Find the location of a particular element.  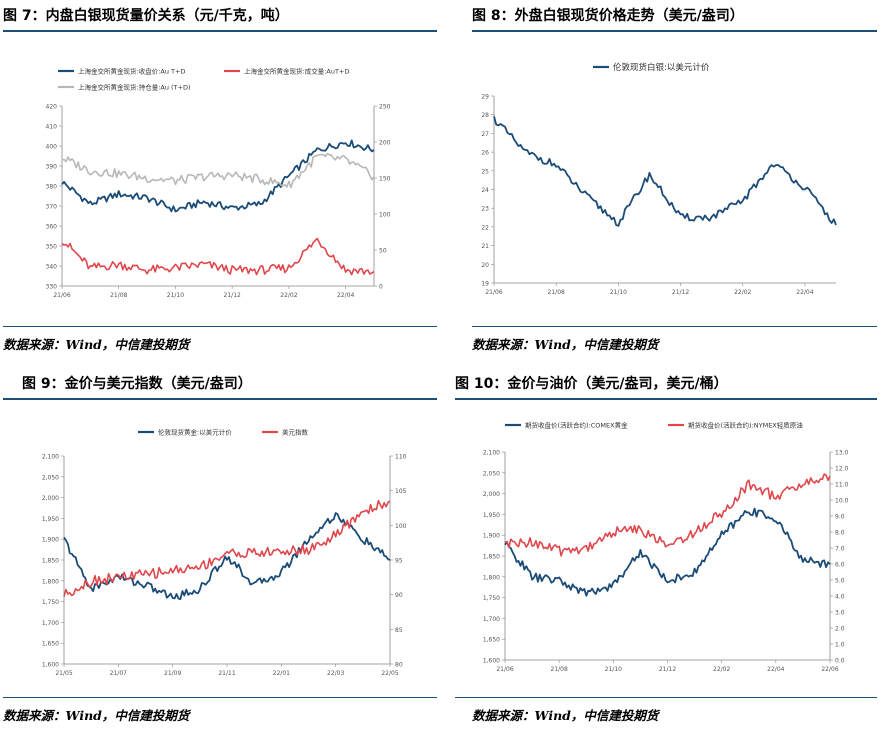

chart1-ytick-label-left: 390 is located at coordinates (52, 167).